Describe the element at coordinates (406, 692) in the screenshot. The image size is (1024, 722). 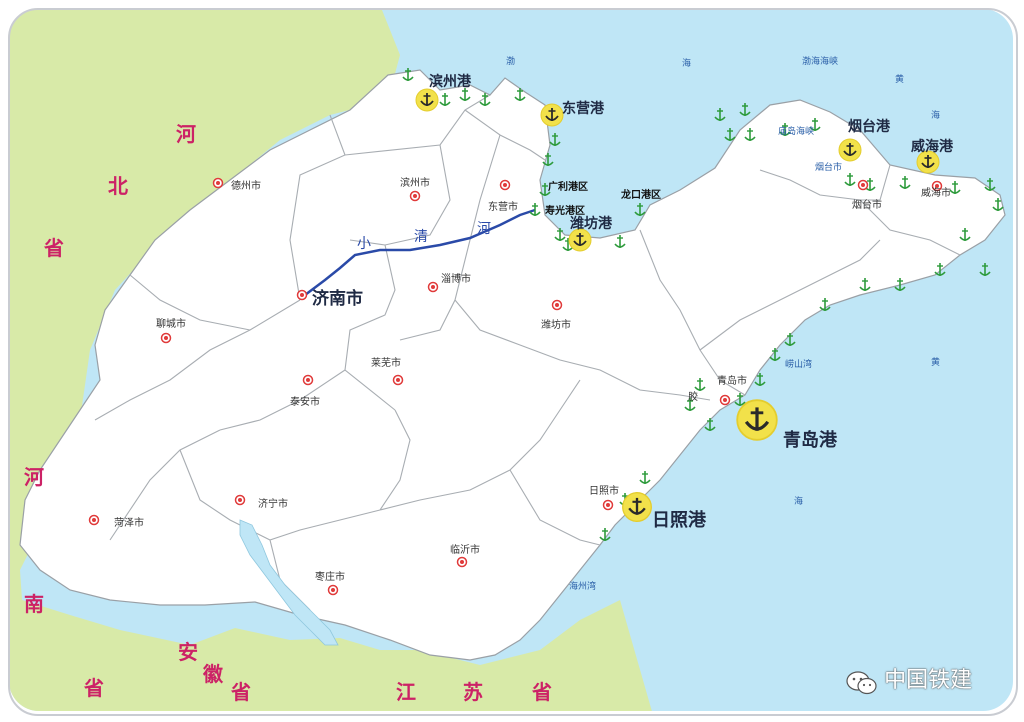
I see `province-label-jiangsu-1: 江` at that location.